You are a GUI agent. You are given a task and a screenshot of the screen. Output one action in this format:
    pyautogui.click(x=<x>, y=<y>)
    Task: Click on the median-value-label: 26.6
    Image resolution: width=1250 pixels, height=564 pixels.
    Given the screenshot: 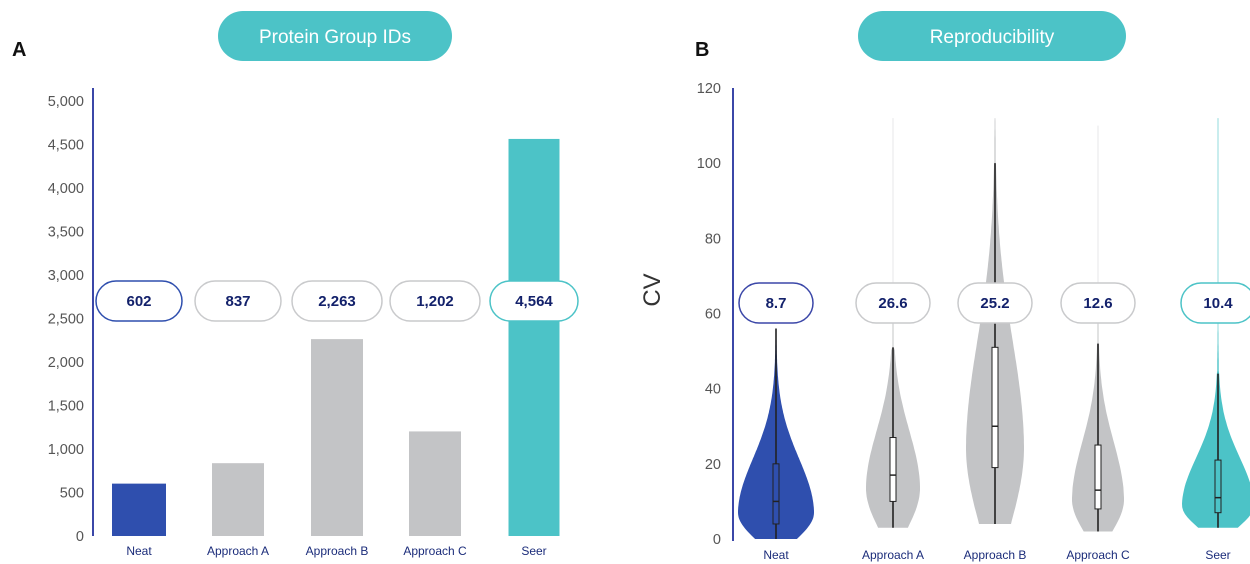 What is the action you would take?
    pyautogui.click(x=892, y=303)
    